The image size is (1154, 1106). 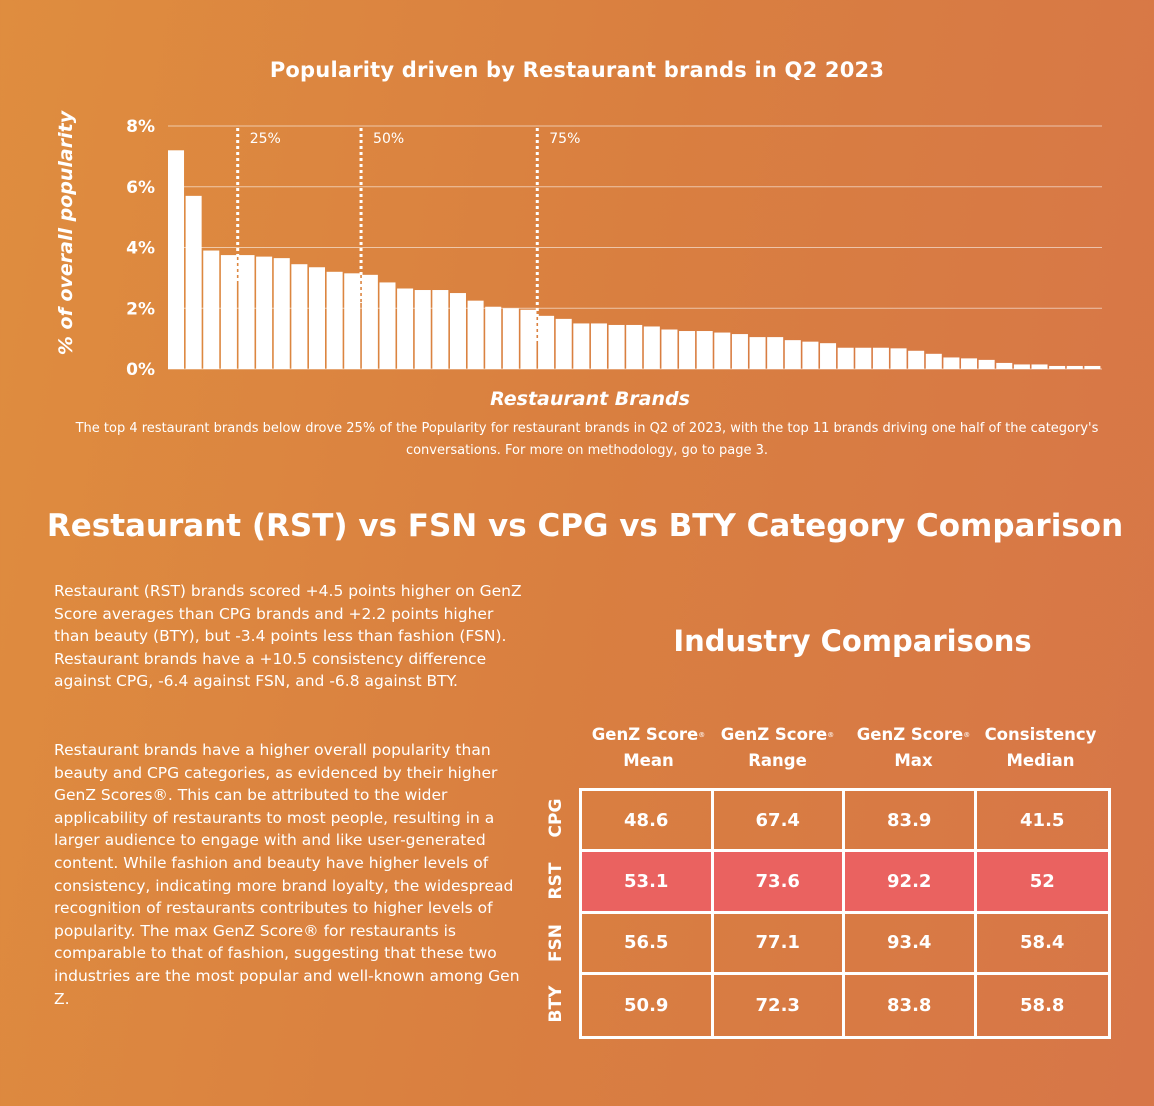 I want to click on table-cell: 77.1, so click(x=779, y=944).